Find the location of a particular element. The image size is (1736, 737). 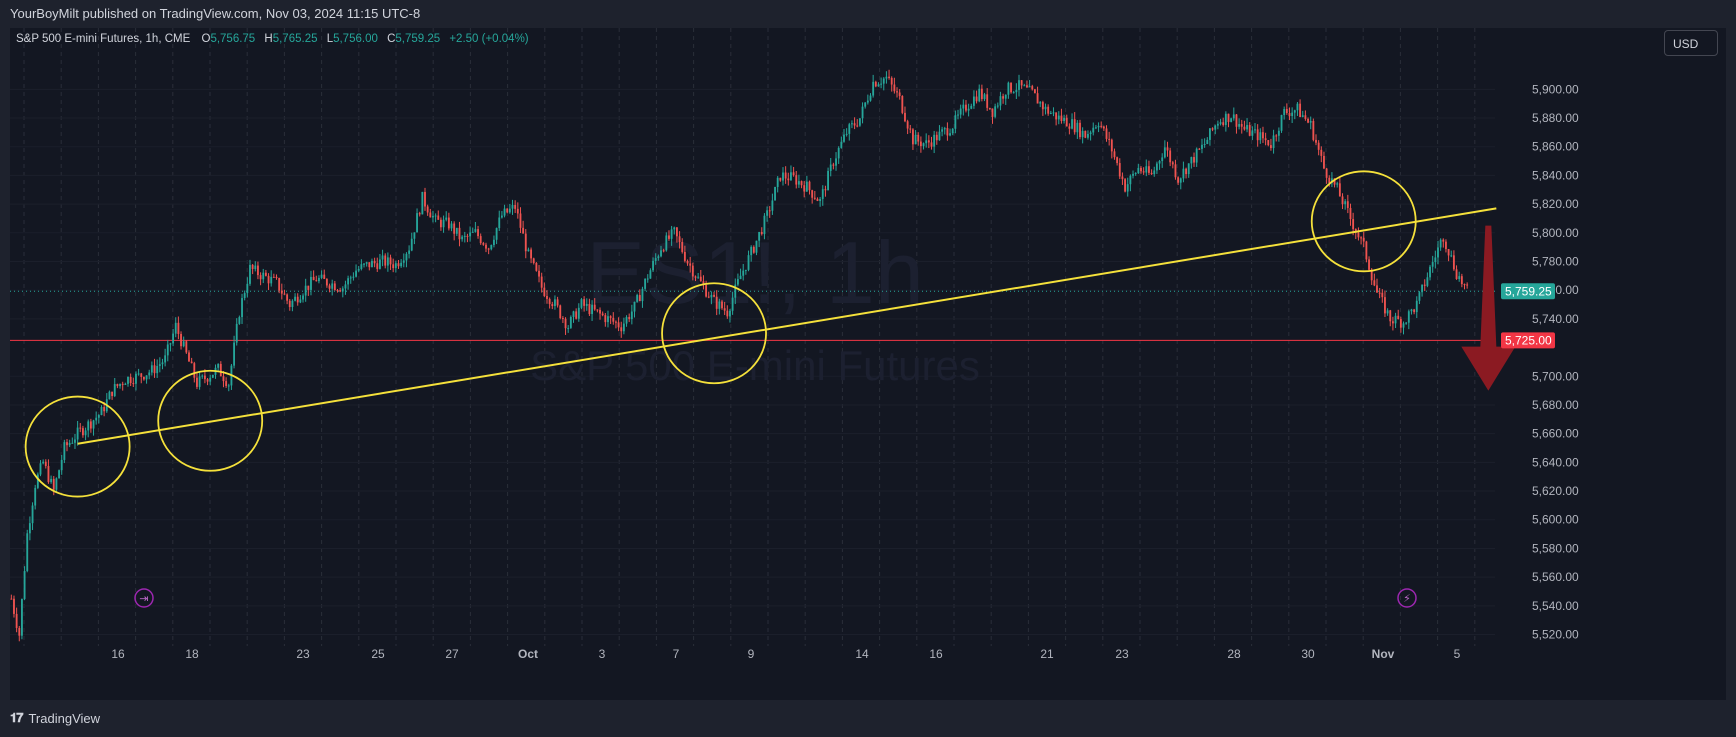

forecast-arrow is located at coordinates (1488, 308).